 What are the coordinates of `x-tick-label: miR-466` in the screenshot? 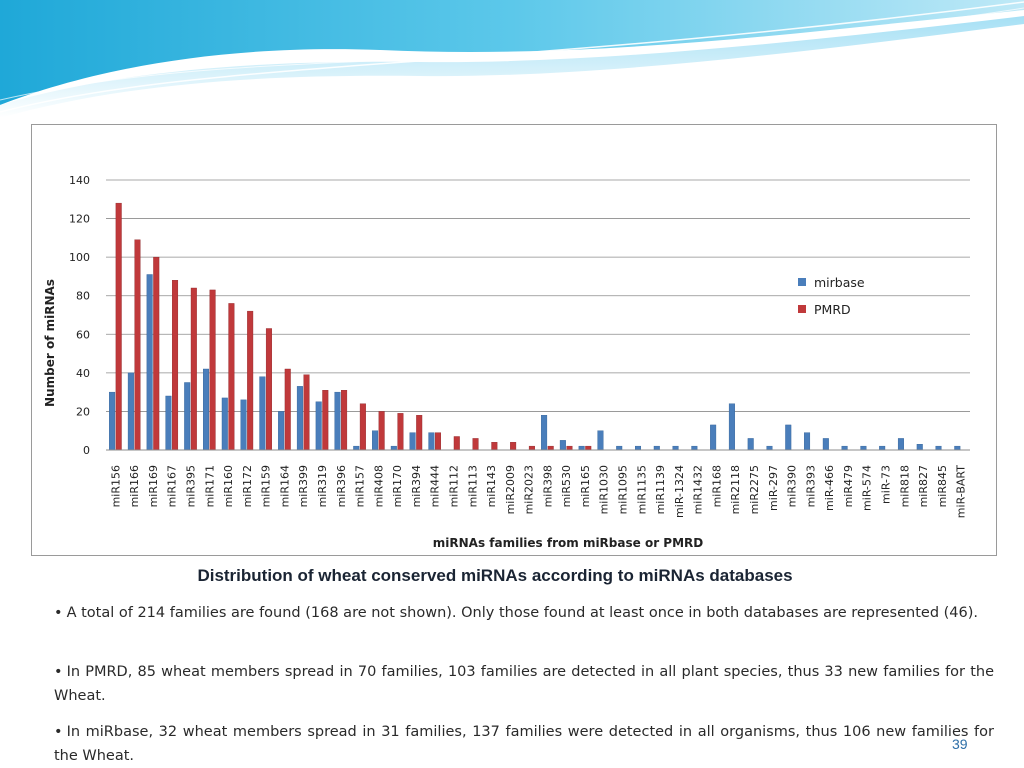 It's located at (829, 488).